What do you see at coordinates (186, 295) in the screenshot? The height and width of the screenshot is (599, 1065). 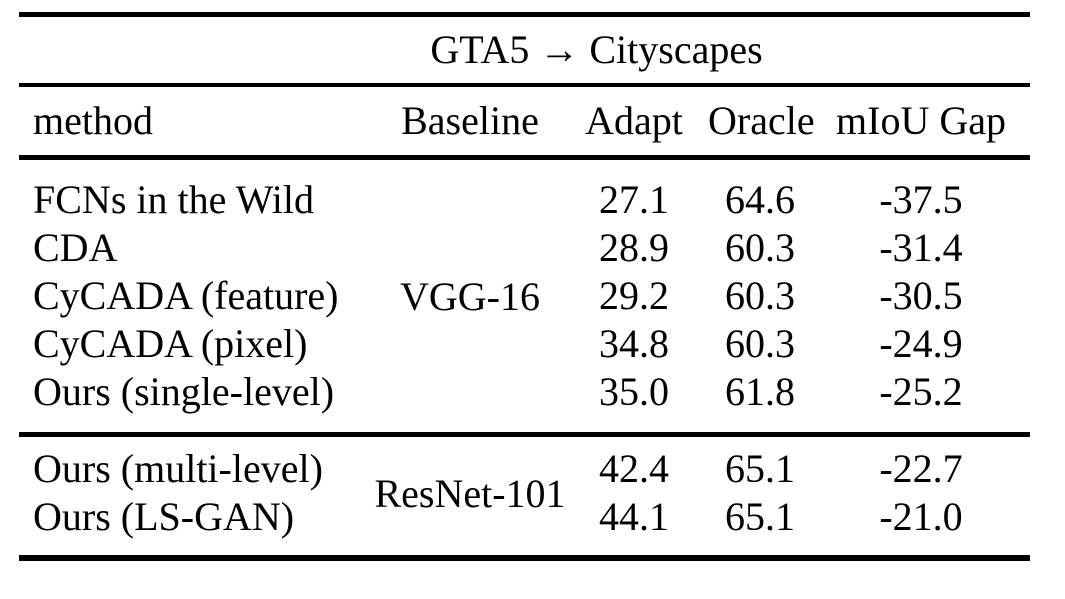 I see `method-cell: CyCADA (feature)` at bounding box center [186, 295].